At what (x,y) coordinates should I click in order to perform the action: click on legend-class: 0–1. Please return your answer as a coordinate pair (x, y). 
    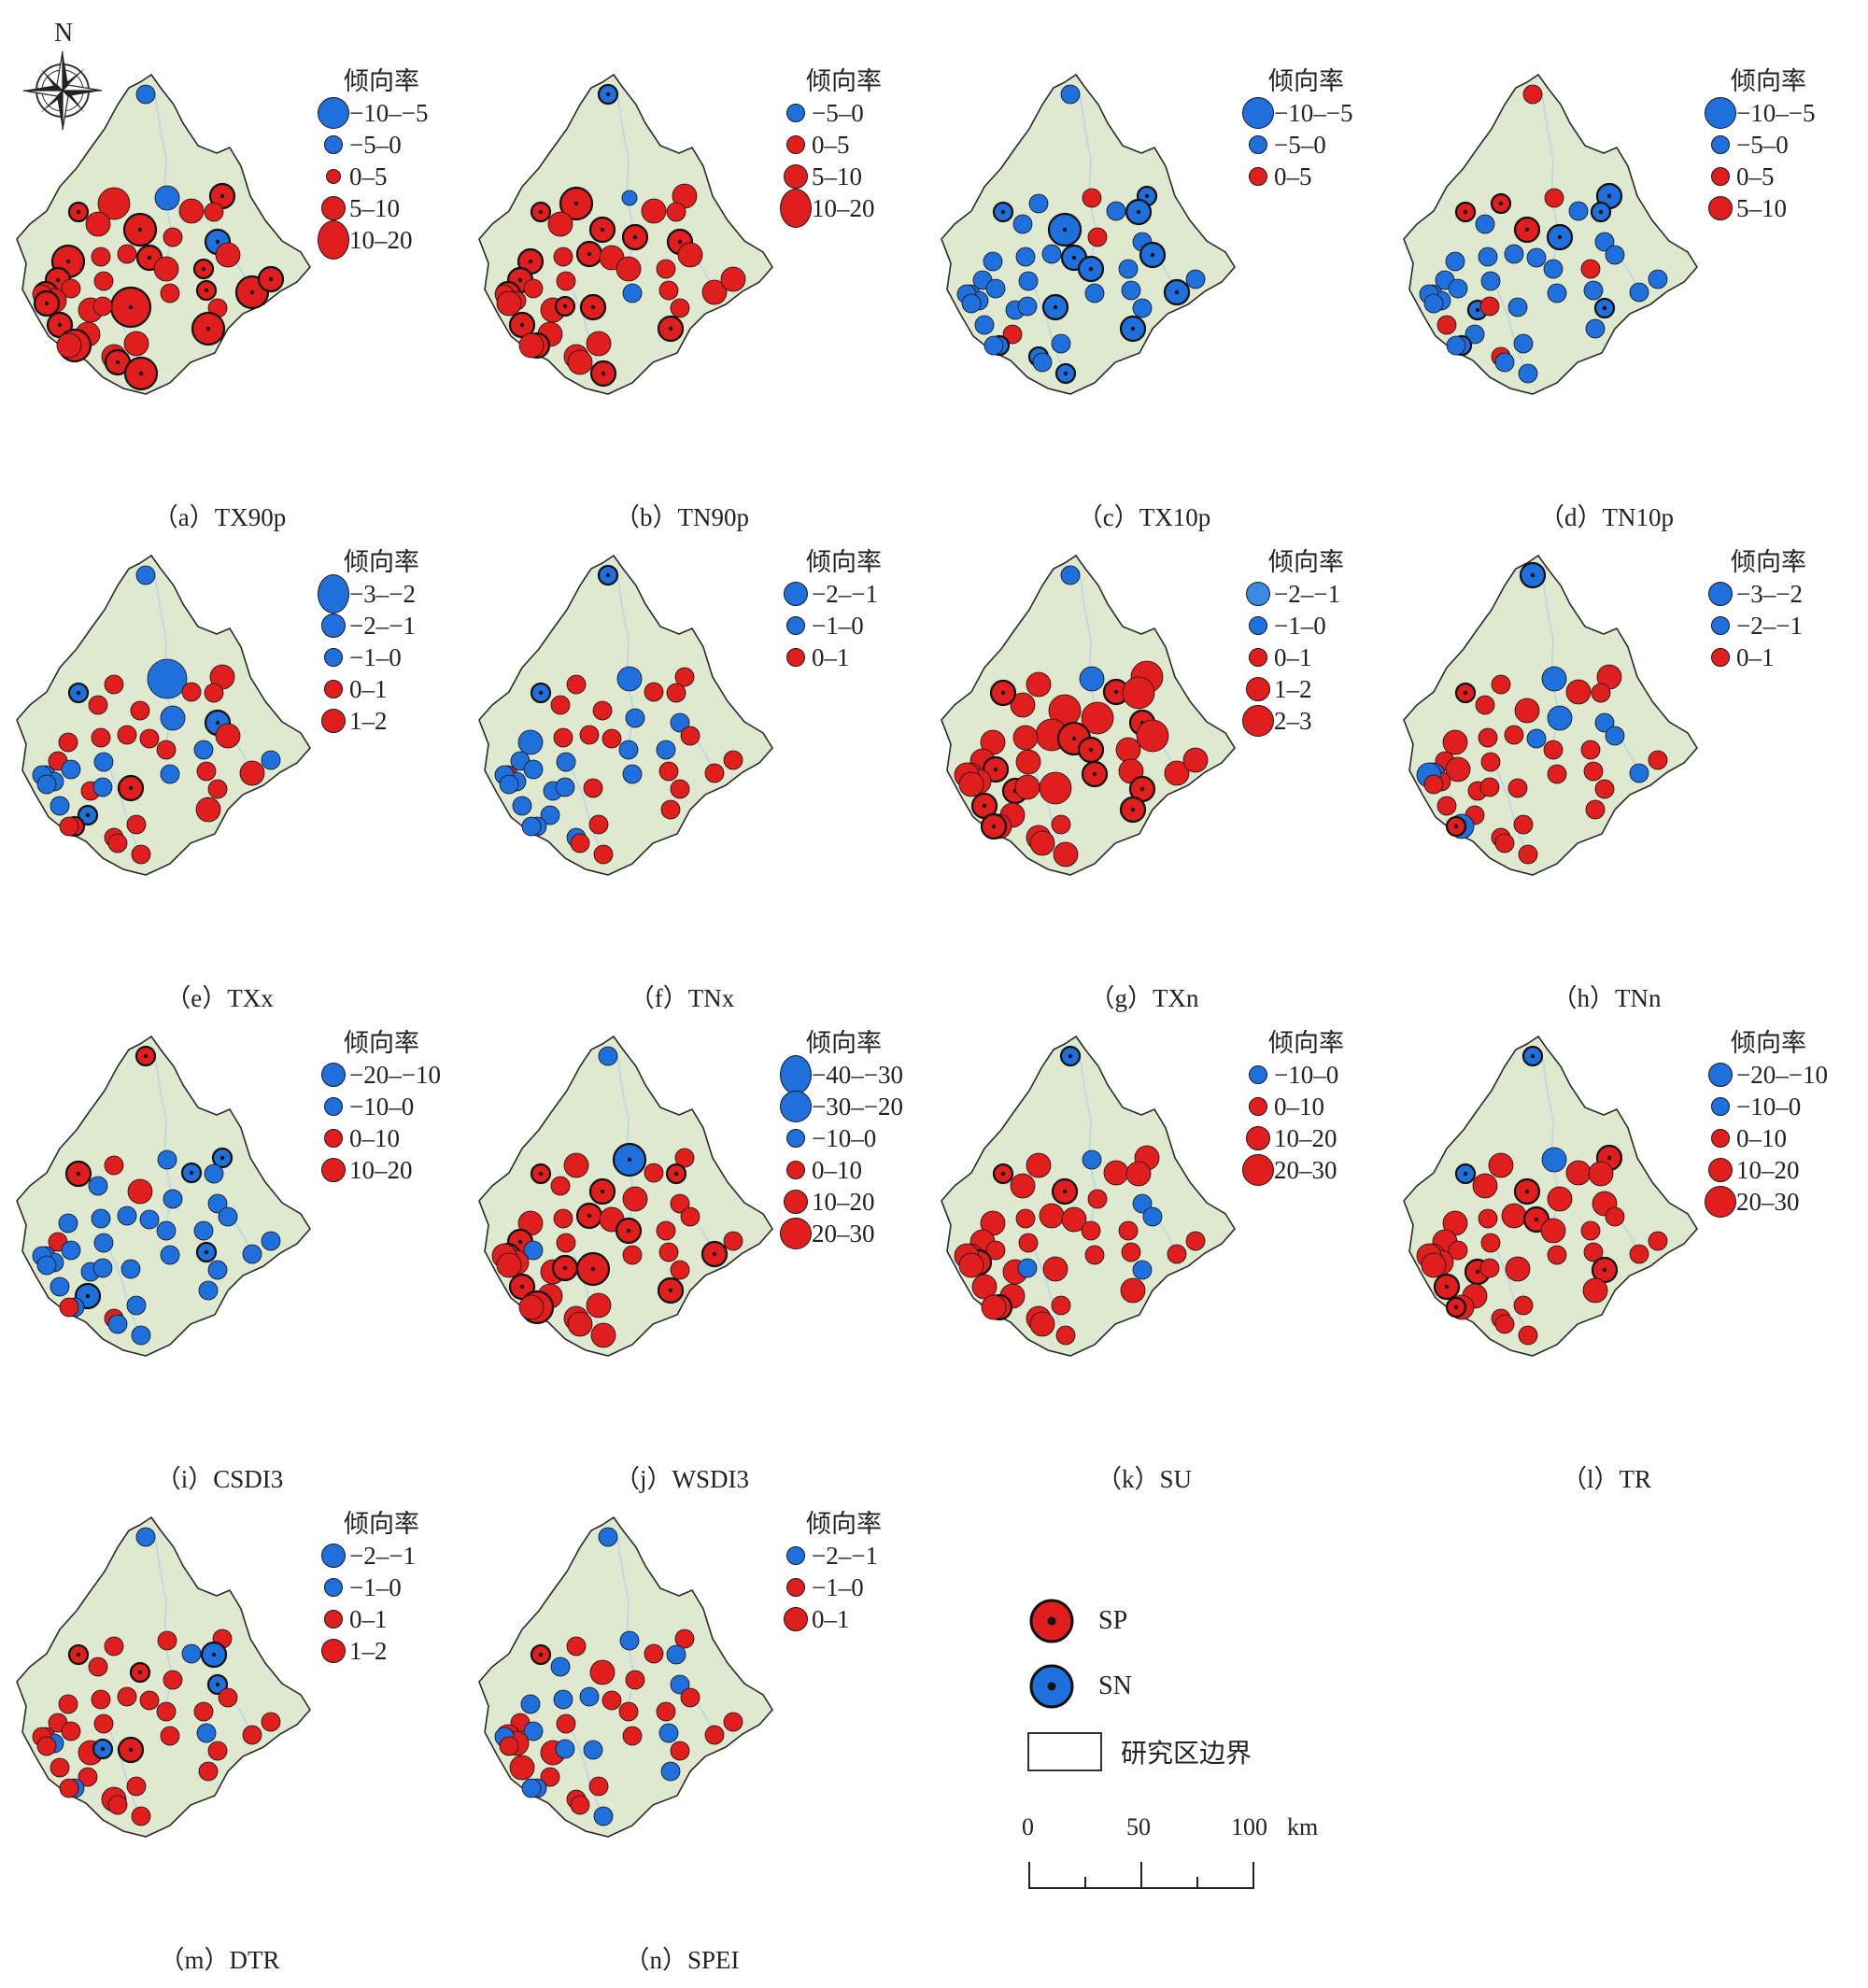
    Looking at the image, I should click on (397, 689).